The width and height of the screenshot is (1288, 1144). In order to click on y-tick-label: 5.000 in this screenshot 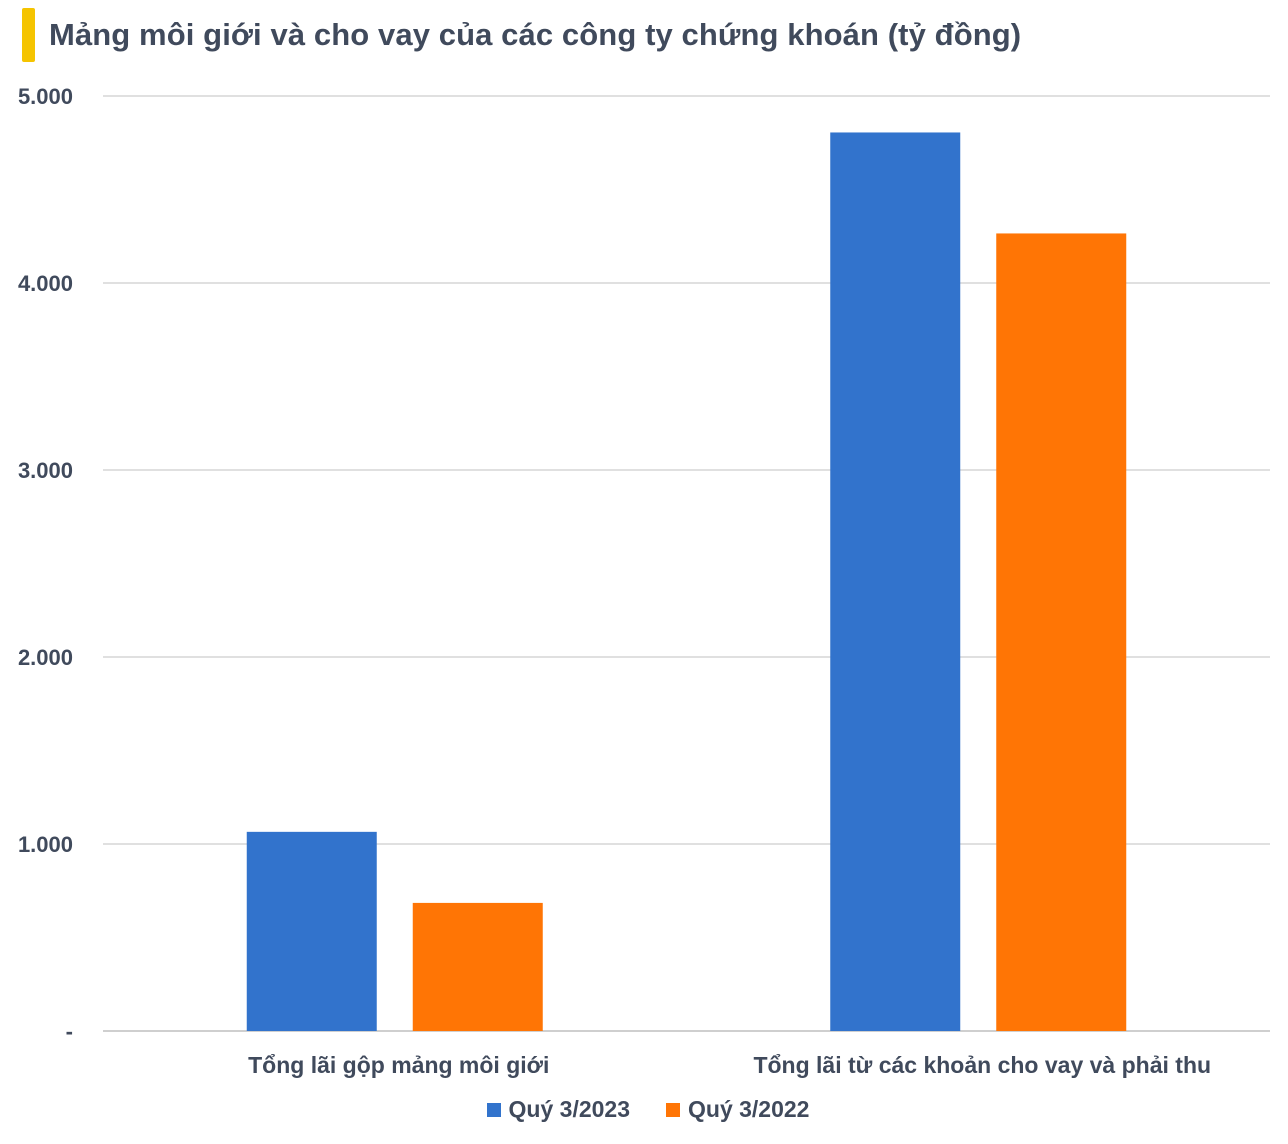, I will do `click(45, 96)`.